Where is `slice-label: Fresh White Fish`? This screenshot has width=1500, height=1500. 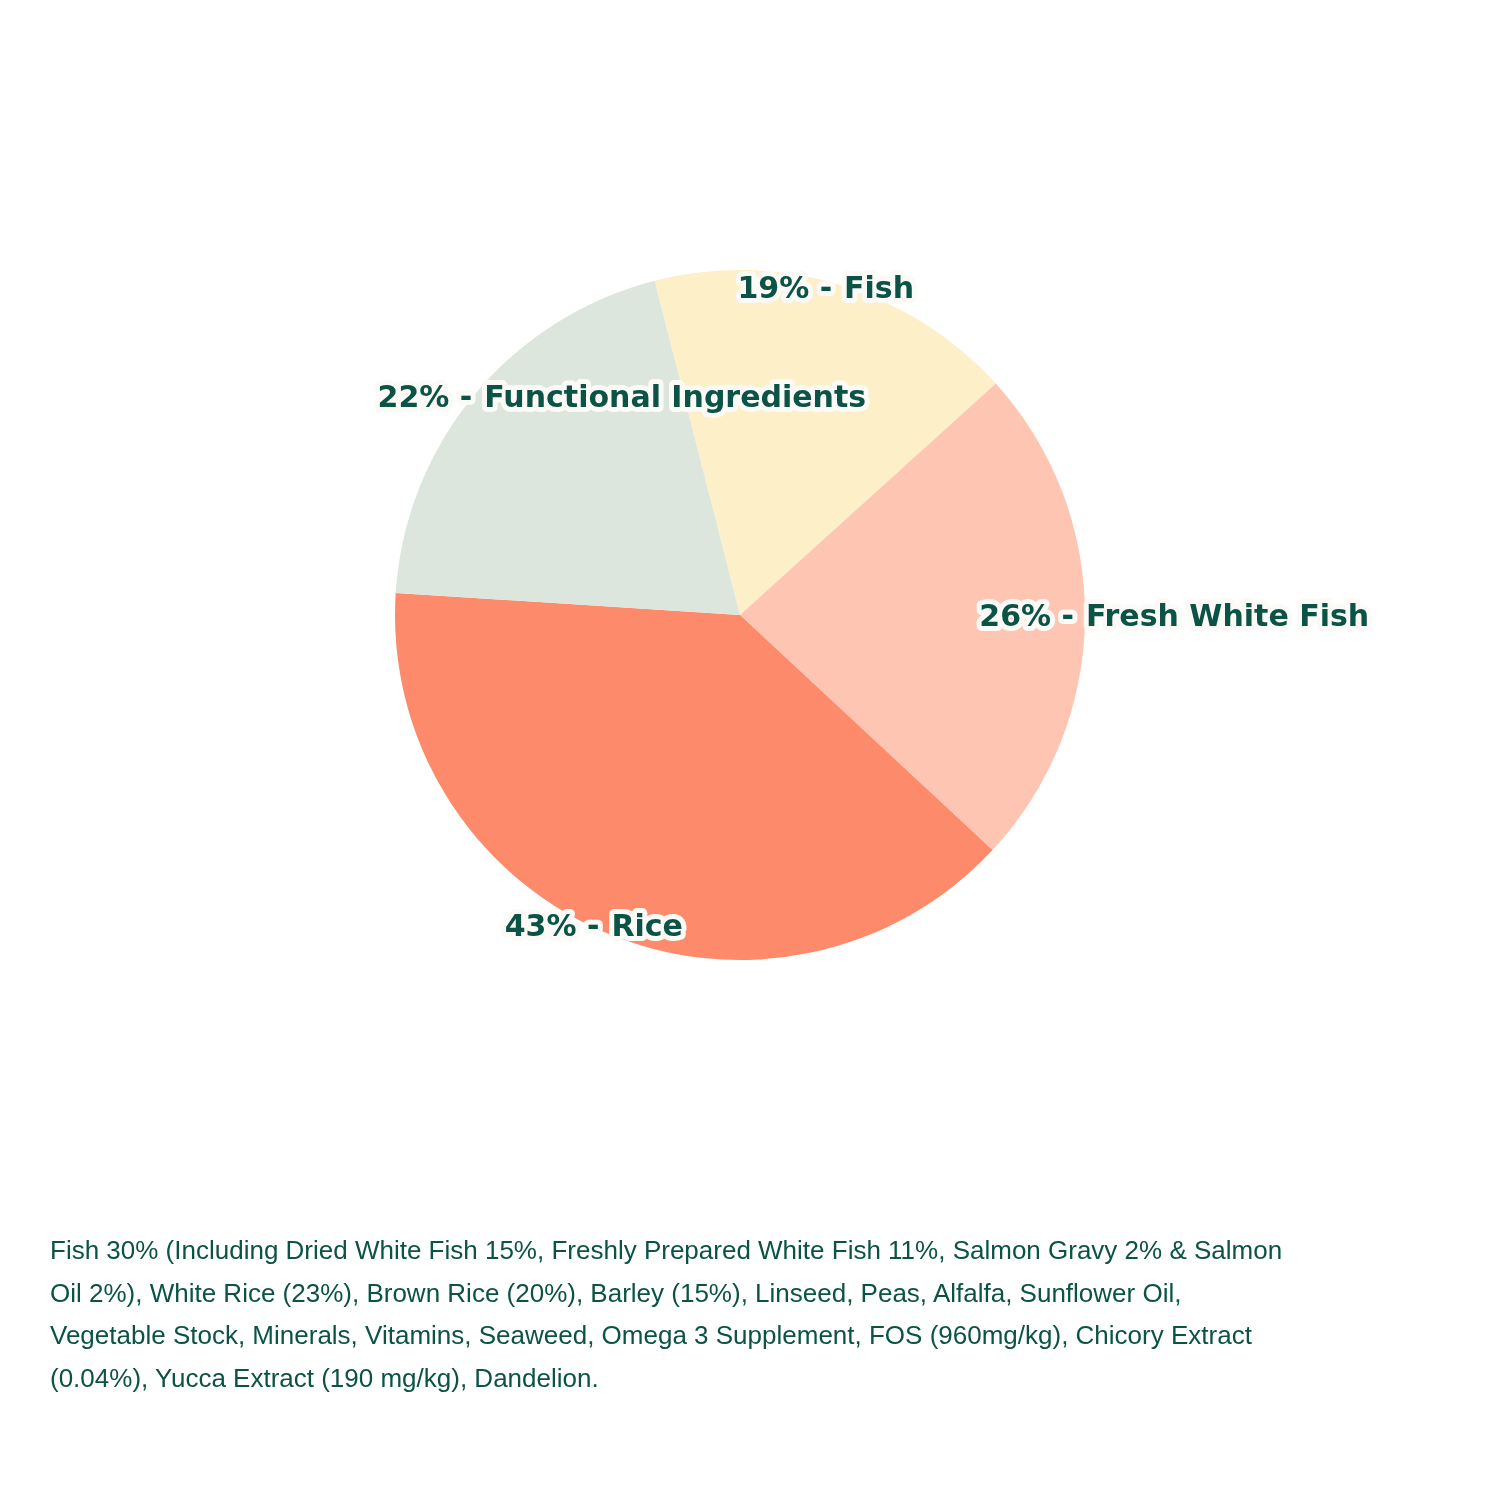
slice-label: Fresh White Fish is located at coordinates (1227, 616).